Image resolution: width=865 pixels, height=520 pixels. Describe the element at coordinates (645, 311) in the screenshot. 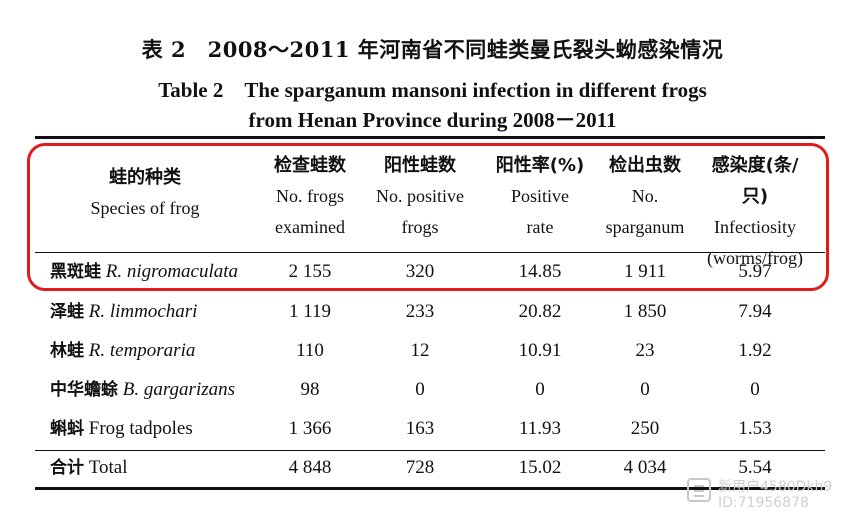

I see `cell-sparganum: 1 850` at that location.